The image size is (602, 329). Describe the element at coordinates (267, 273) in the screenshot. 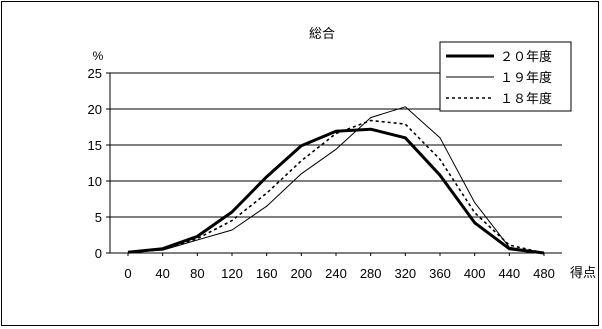

I see `x-tick-label-160: 160` at that location.